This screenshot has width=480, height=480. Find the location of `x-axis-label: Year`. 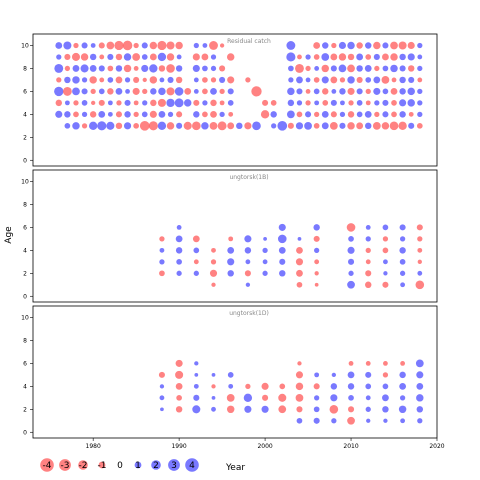

x-axis-label: Year is located at coordinates (235, 468).